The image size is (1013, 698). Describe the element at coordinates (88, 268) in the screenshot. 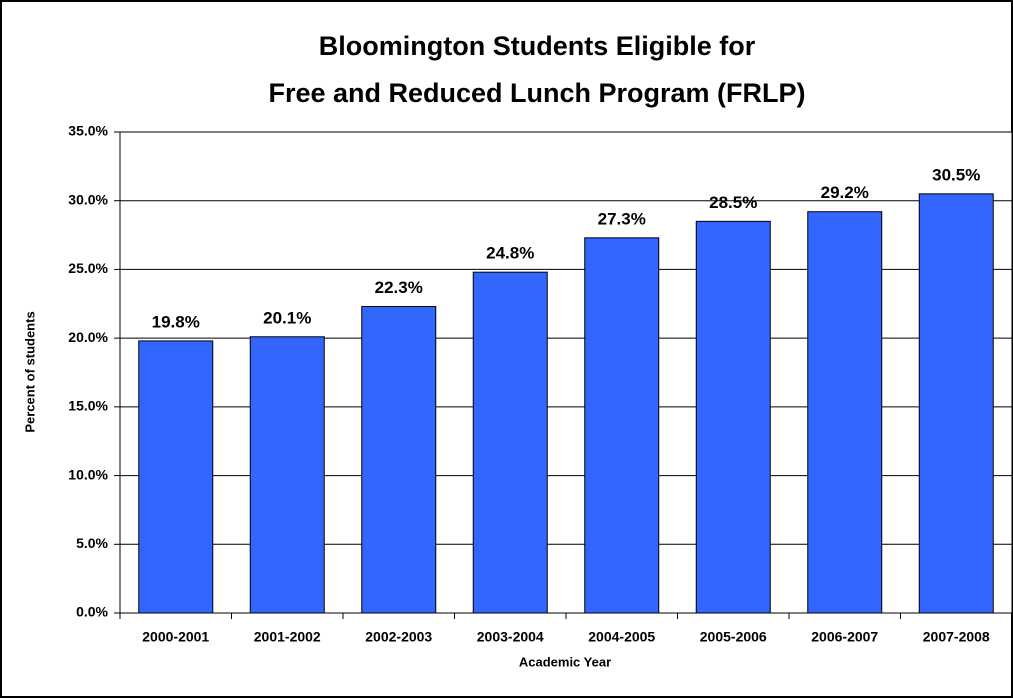

I see `y-tick-label: 25.0%` at that location.